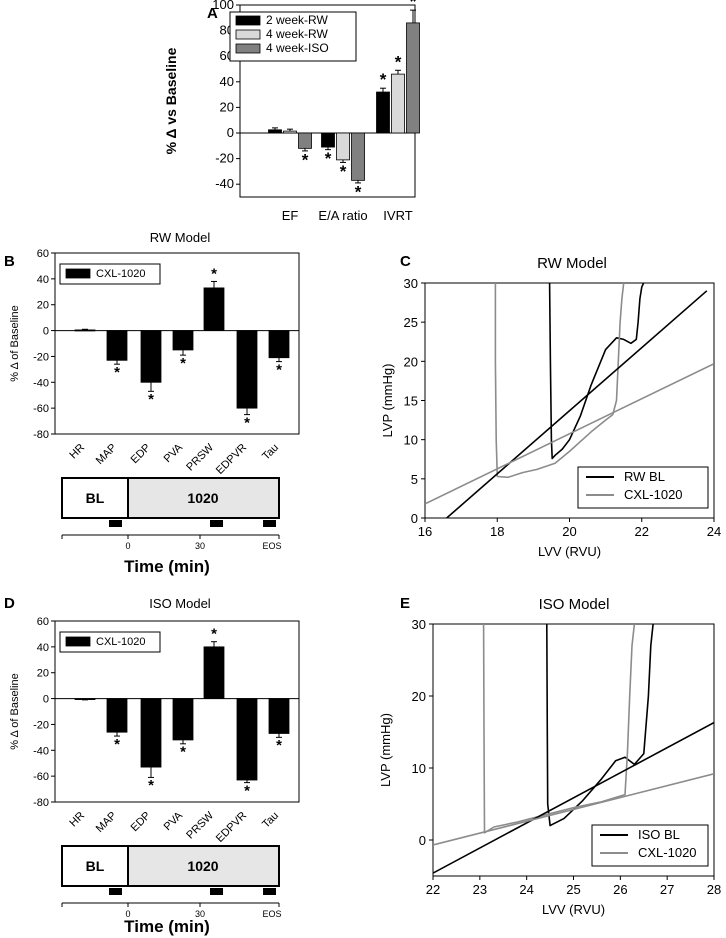 The height and width of the screenshot is (938, 726). I want to click on x-tick-label: 24, so click(714, 531).